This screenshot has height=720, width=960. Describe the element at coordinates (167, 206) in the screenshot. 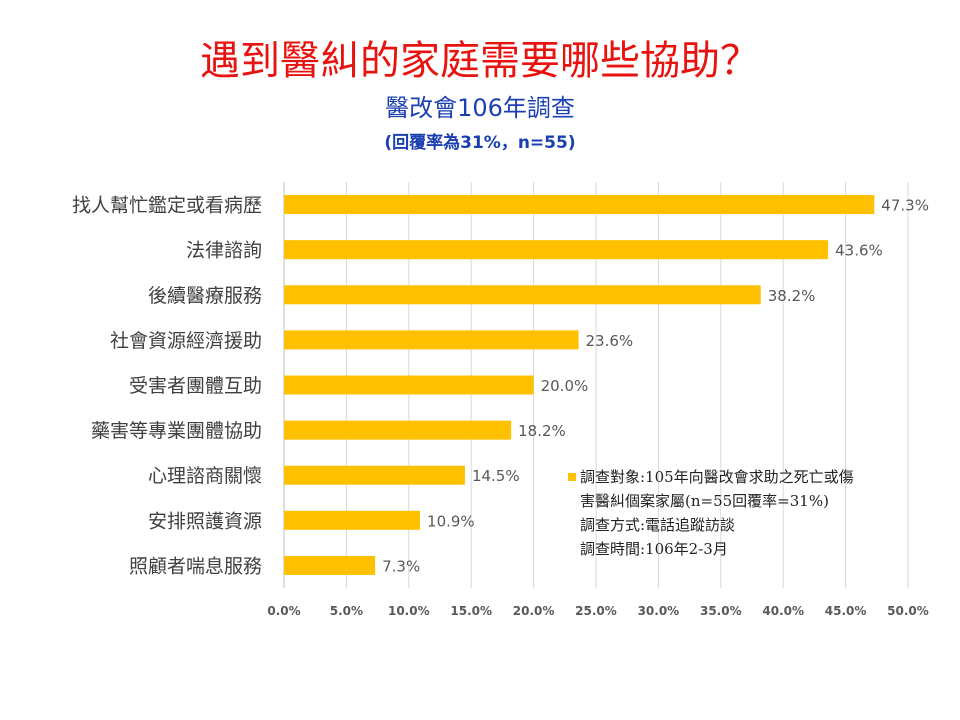

I see `category-label: 找人幫忙鑑定或看病歷` at that location.